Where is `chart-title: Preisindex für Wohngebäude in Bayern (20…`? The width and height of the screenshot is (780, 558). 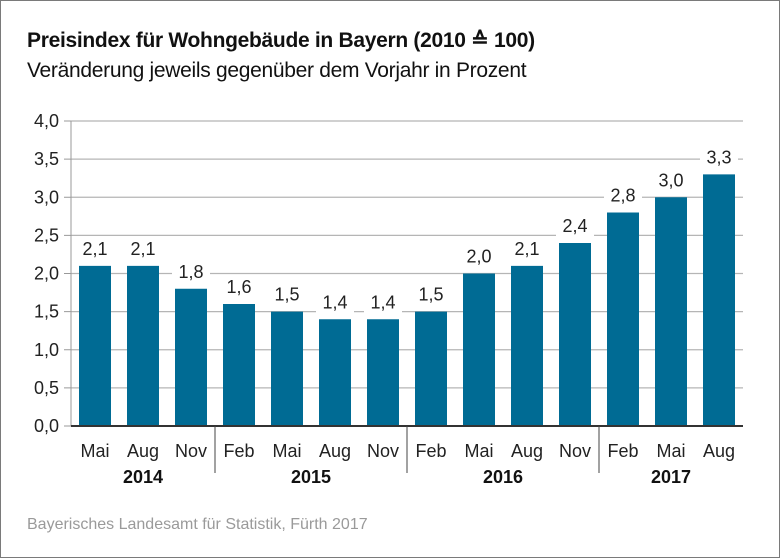 chart-title: Preisindex für Wohngebäude in Bayern (20… is located at coordinates (281, 40).